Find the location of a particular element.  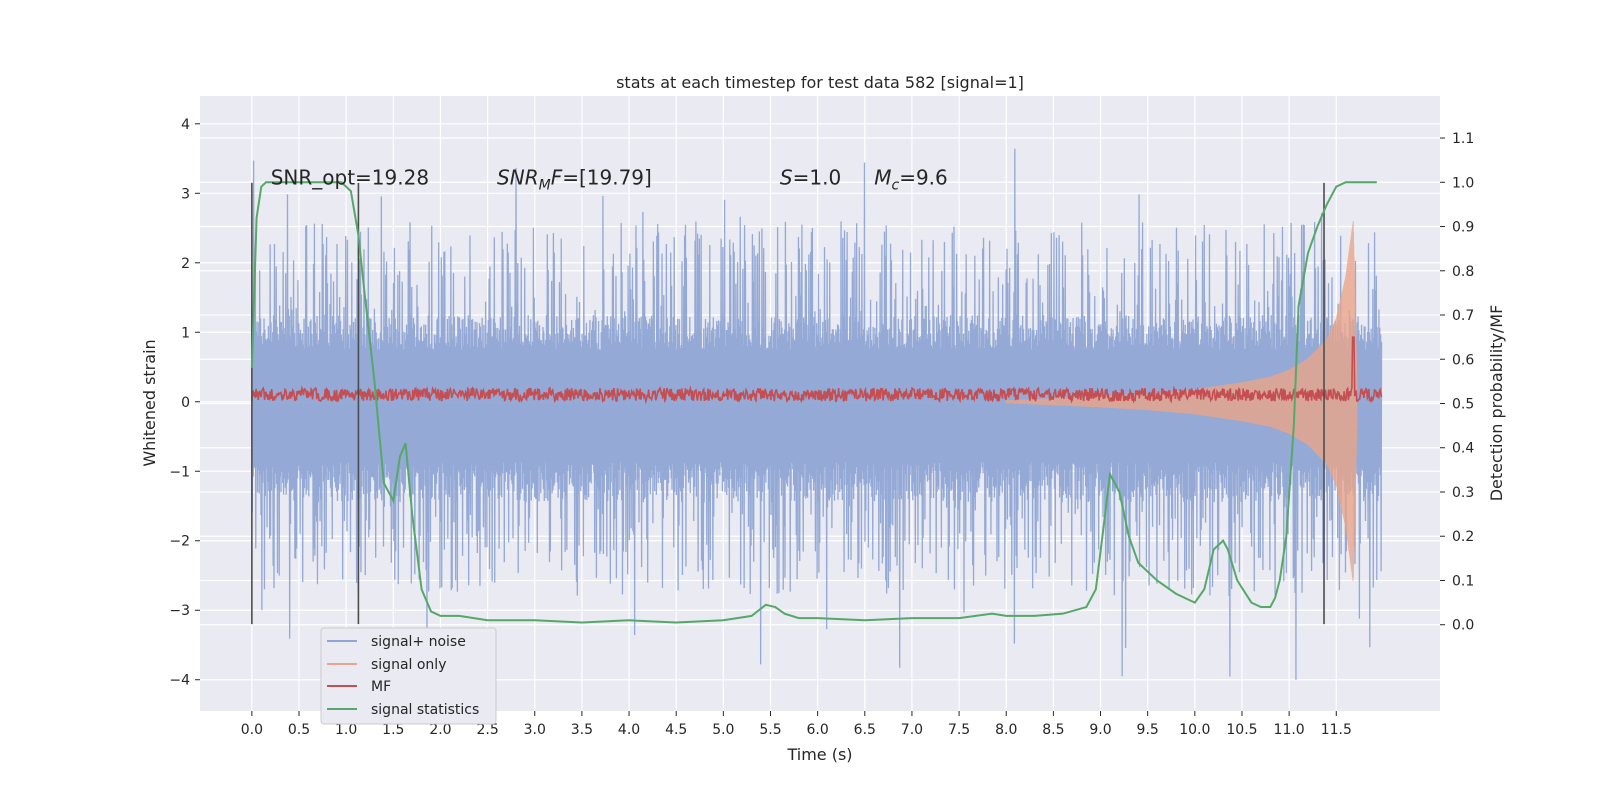

annotation-text: S=1.0 is located at coordinates (810, 177).